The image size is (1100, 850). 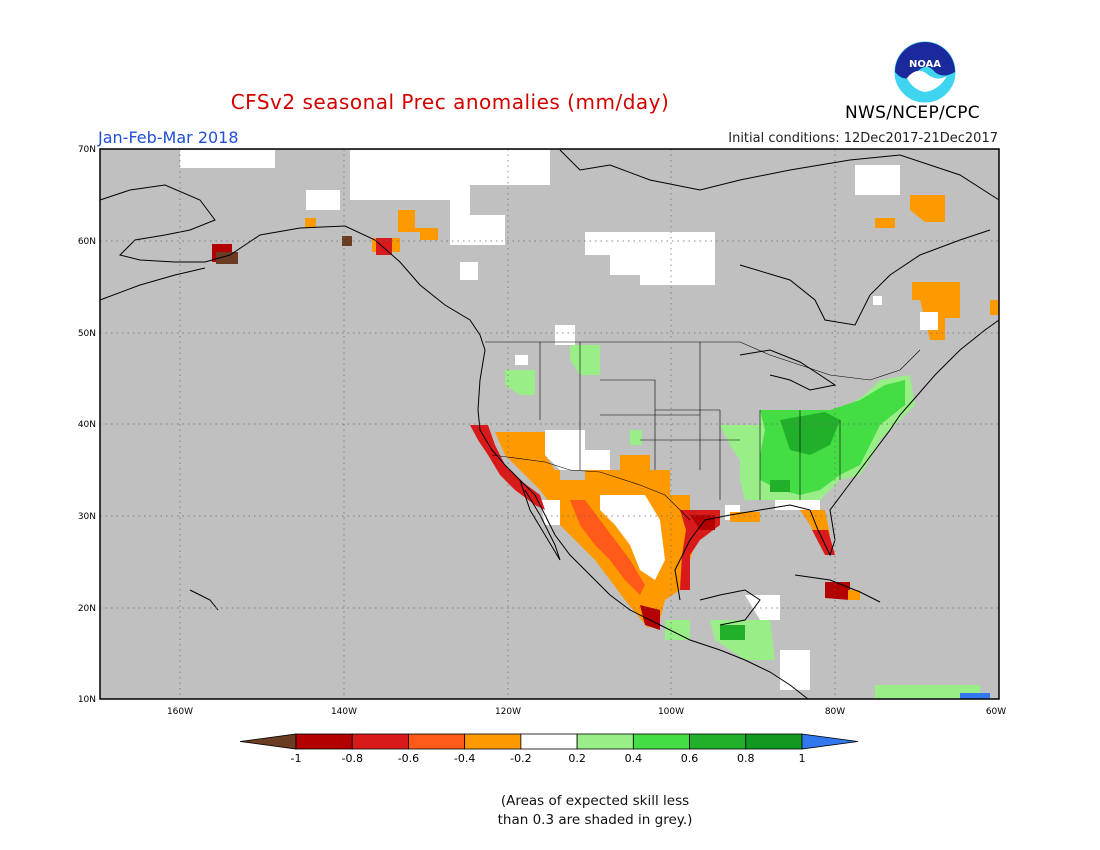 What do you see at coordinates (549, 749) in the screenshot?
I see `colorbar: -1 -0.8 -0.6 -0.4 -0.2 0.2 0.4 0.6 0.8 1` at bounding box center [549, 749].